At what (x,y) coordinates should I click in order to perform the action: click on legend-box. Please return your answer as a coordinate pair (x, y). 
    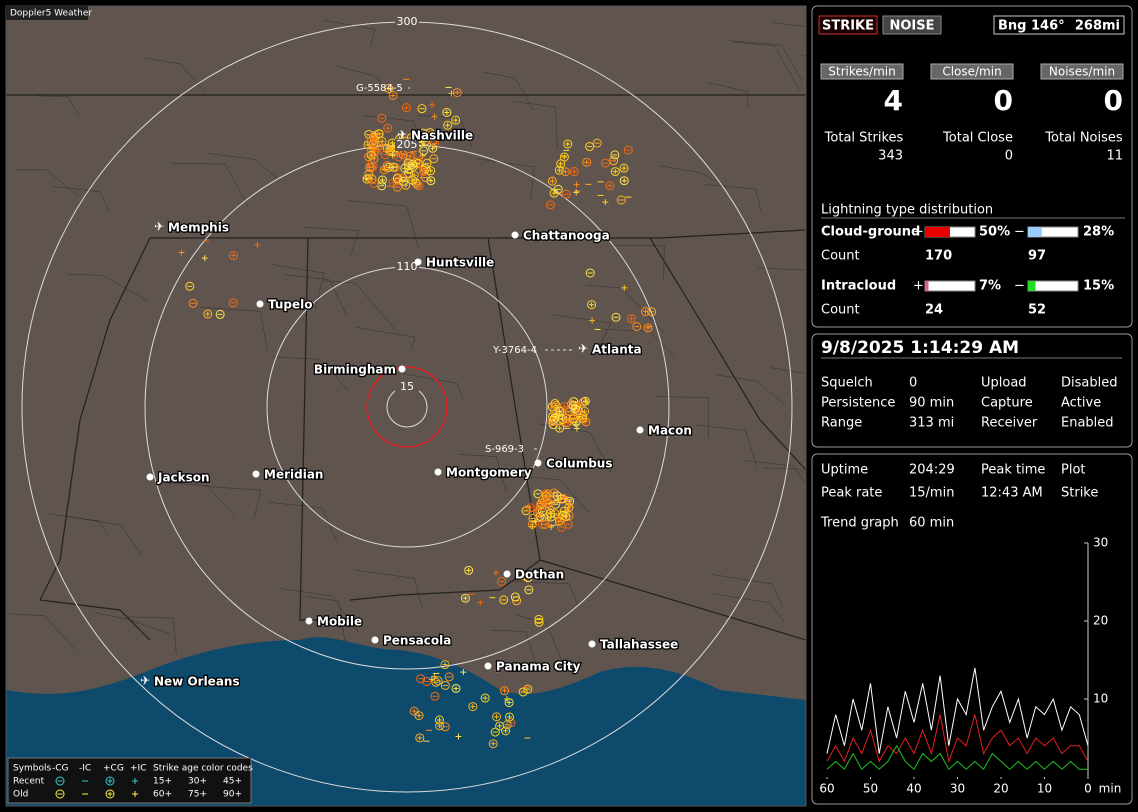
    Looking at the image, I should click on (129, 780).